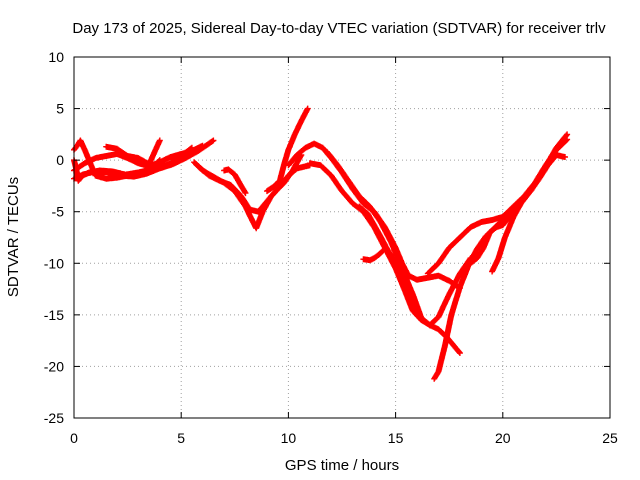 The height and width of the screenshot is (480, 640). I want to click on x-tick-label: 0, so click(74, 438).